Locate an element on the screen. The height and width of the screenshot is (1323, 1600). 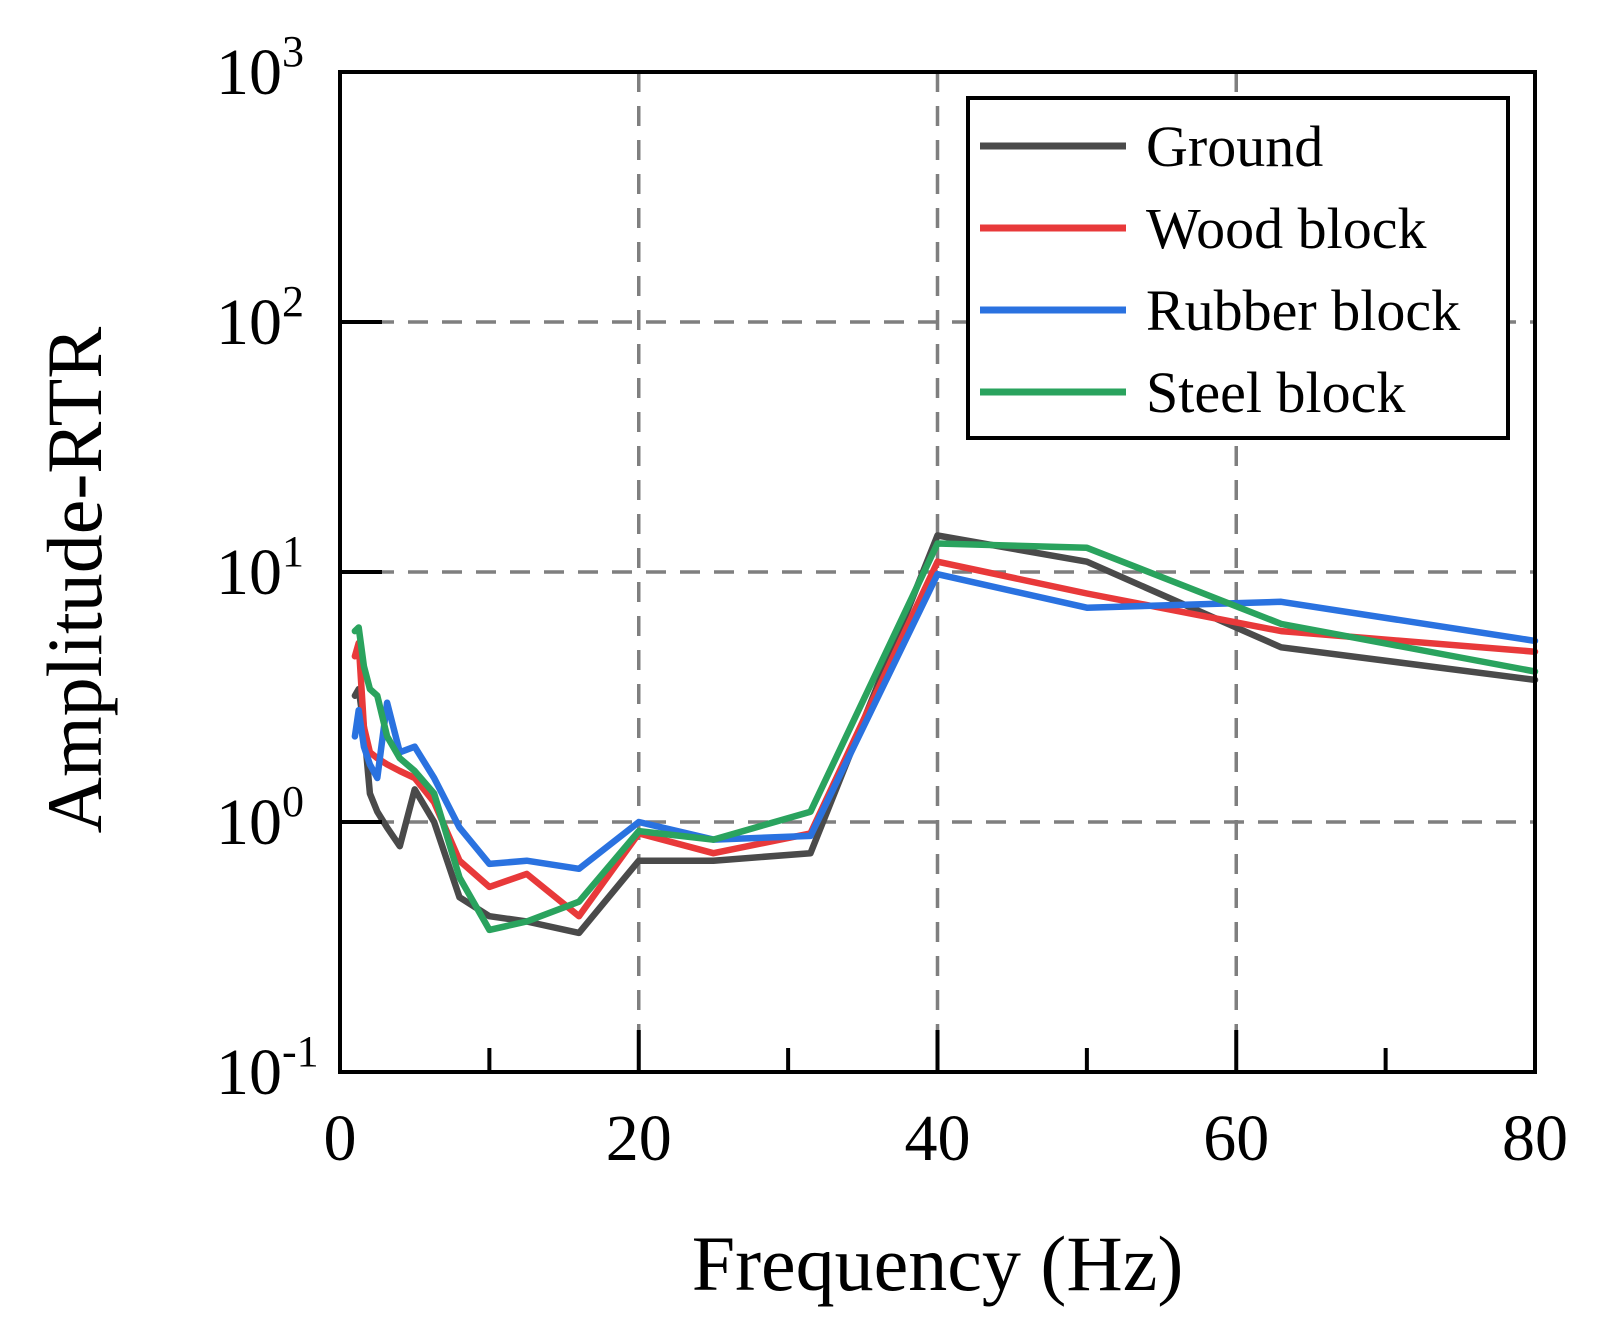
y-tick-label: 10 3 is located at coordinates (260, 68).